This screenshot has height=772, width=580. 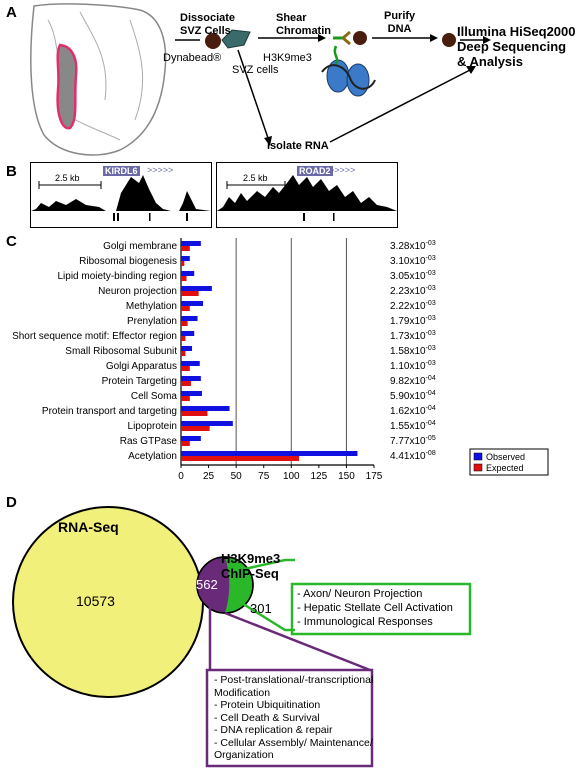 What do you see at coordinates (319, 476) in the screenshot?
I see `x-tick-label: 125` at bounding box center [319, 476].